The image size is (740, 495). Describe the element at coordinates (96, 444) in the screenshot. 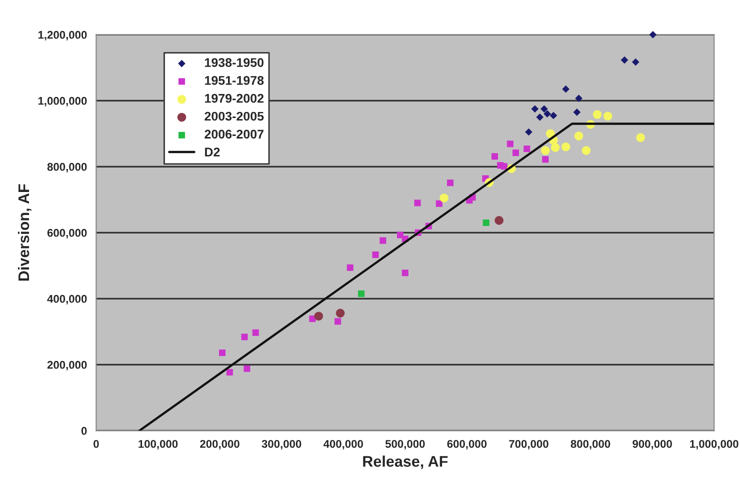

I see `x-tick-label: 0` at that location.